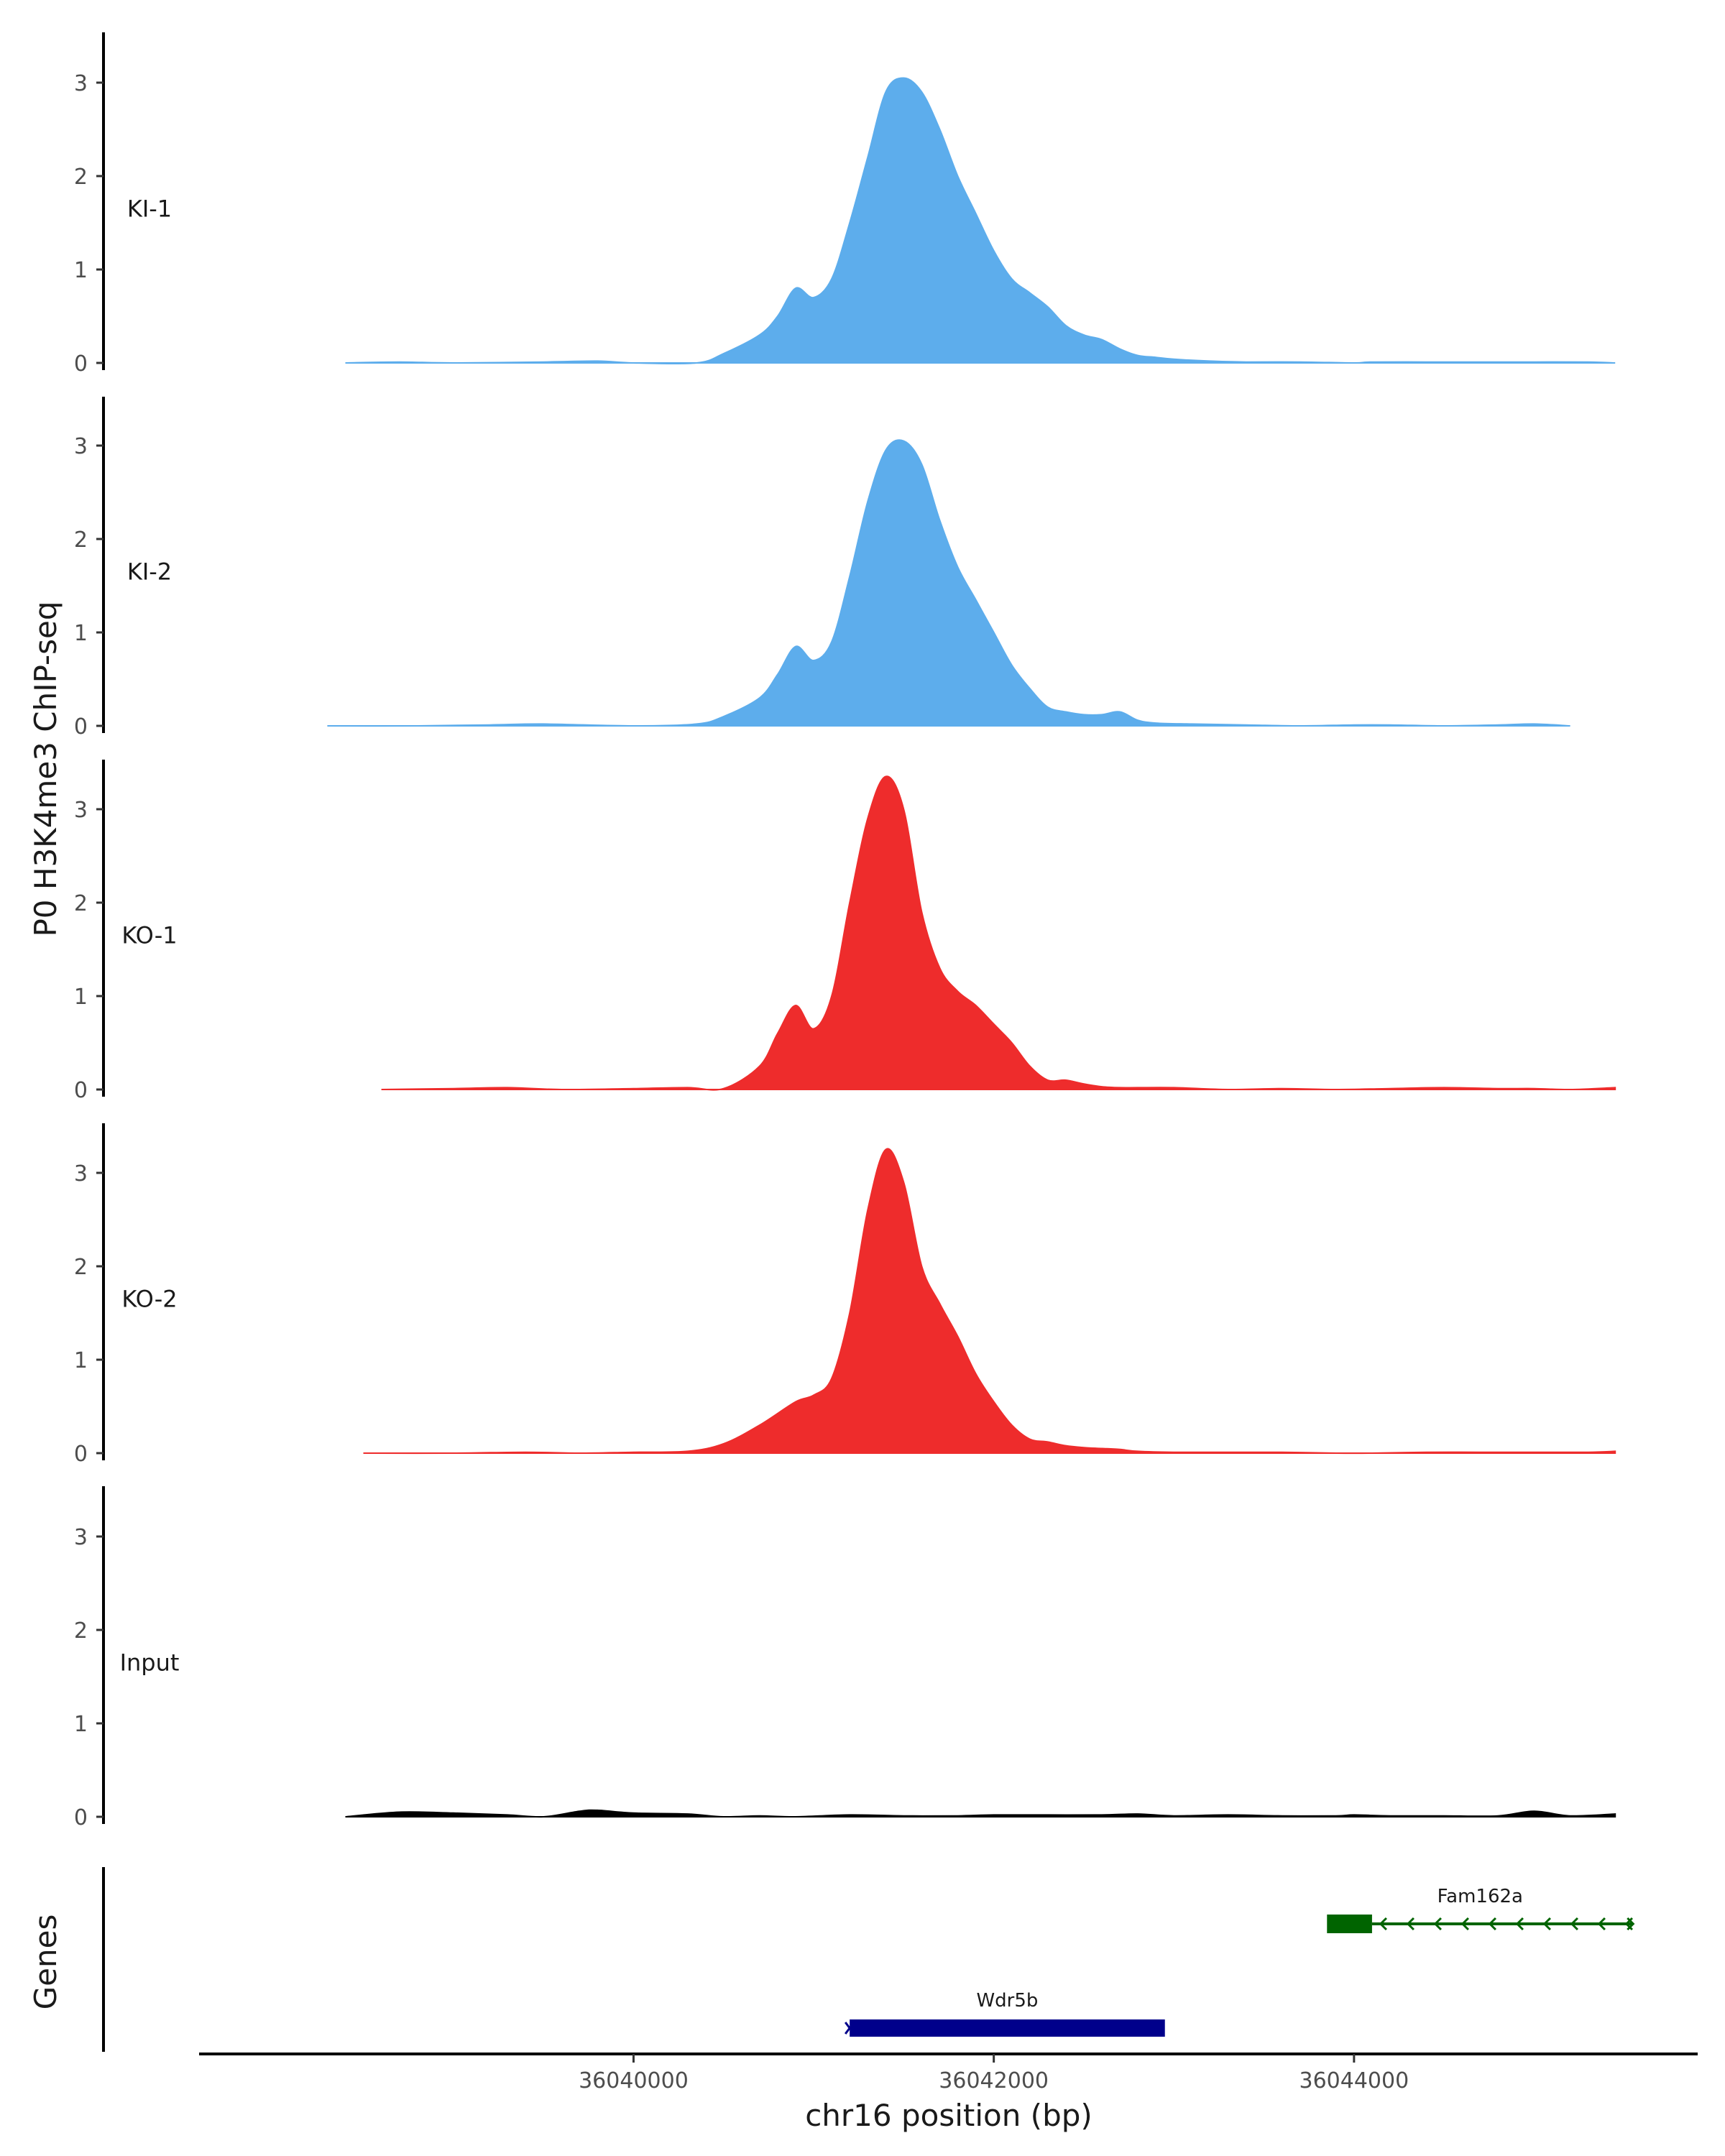 Image resolution: width=1725 pixels, height=2156 pixels. I want to click on track-ki-2: 0 1 2 3 KI-2, so click(822, 568).